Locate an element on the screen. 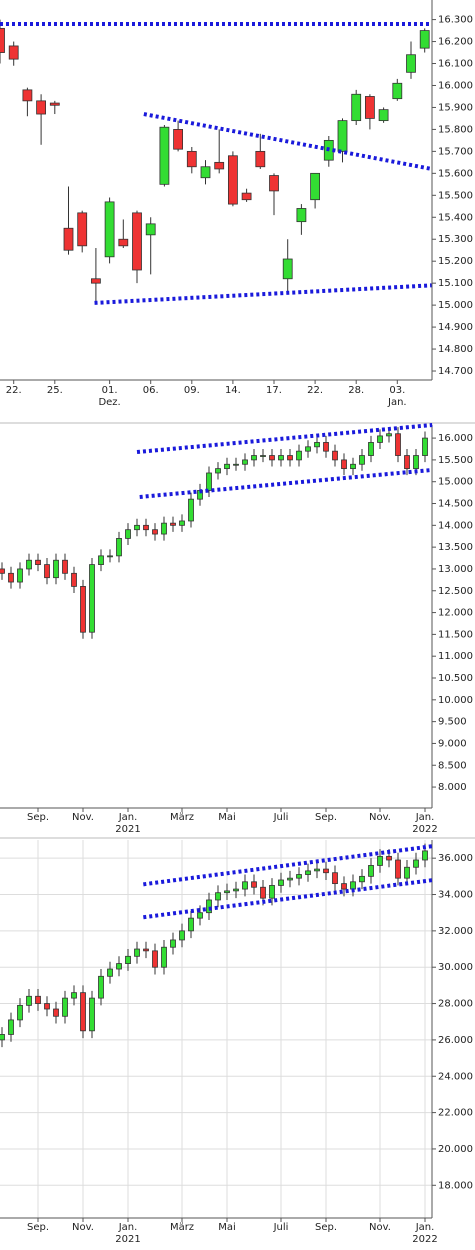 The width and height of the screenshot is (475, 1250). y-tick-label: 8.500 is located at coordinates (452, 765).